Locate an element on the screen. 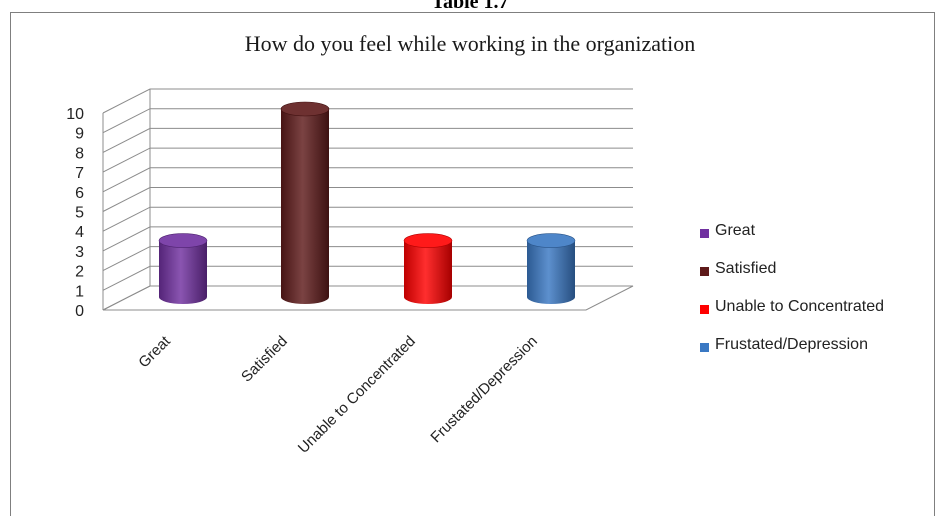  y-tick-label: 1 is located at coordinates (79, 291).